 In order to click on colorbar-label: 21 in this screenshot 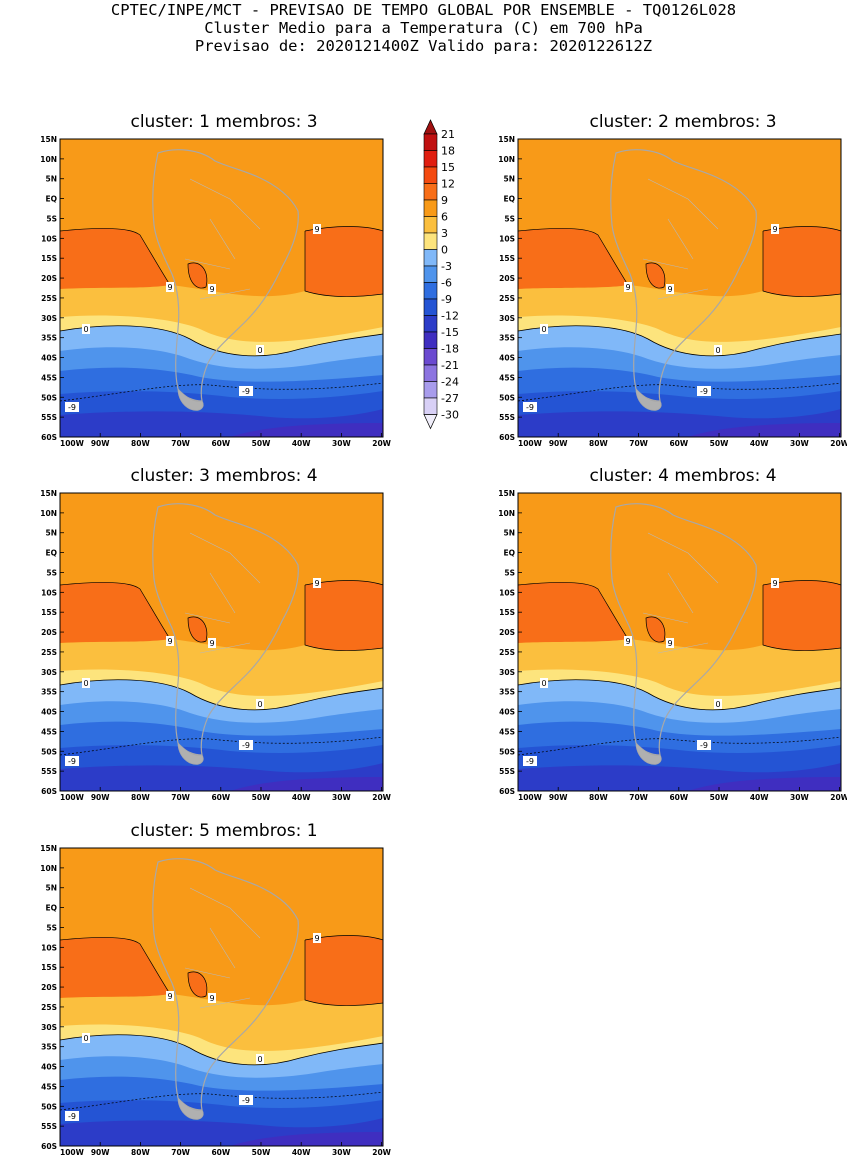, I will do `click(448, 134)`.